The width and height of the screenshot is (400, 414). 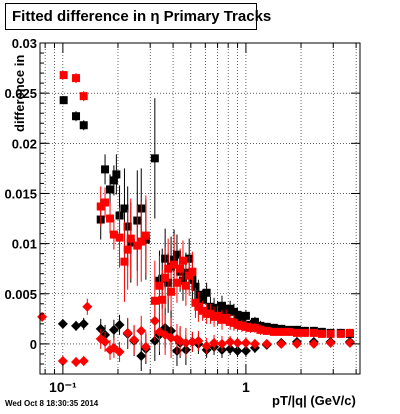 What do you see at coordinates (24, 43) in the screenshot?
I see `y-tick-label: 0.03` at bounding box center [24, 43].